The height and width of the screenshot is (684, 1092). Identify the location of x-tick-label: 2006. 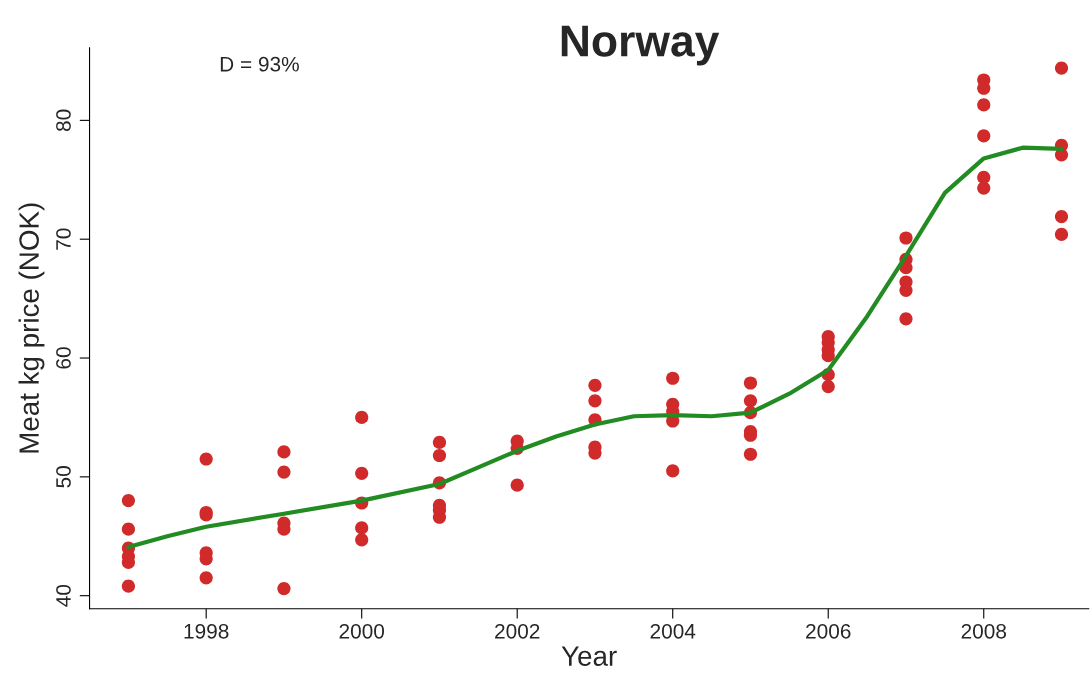
(828, 631).